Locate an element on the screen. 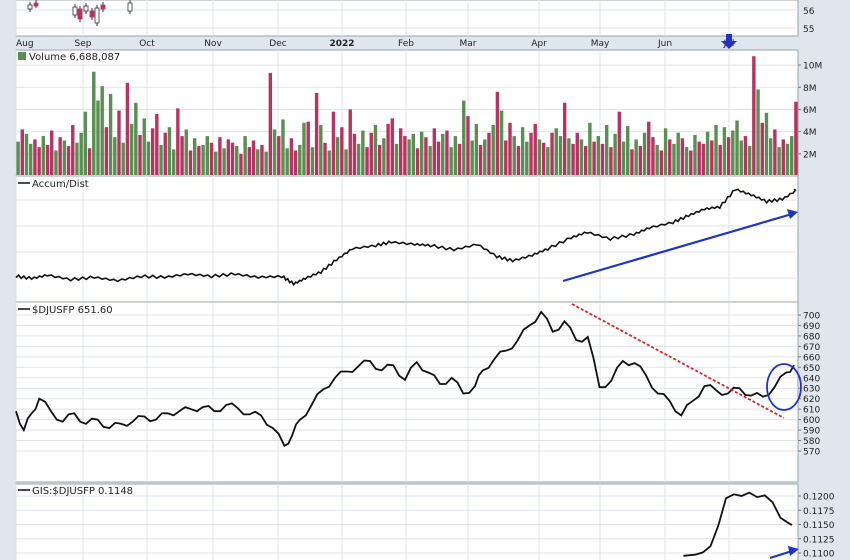 This screenshot has width=850, height=560. volume-tick-label: 10M is located at coordinates (812, 67).